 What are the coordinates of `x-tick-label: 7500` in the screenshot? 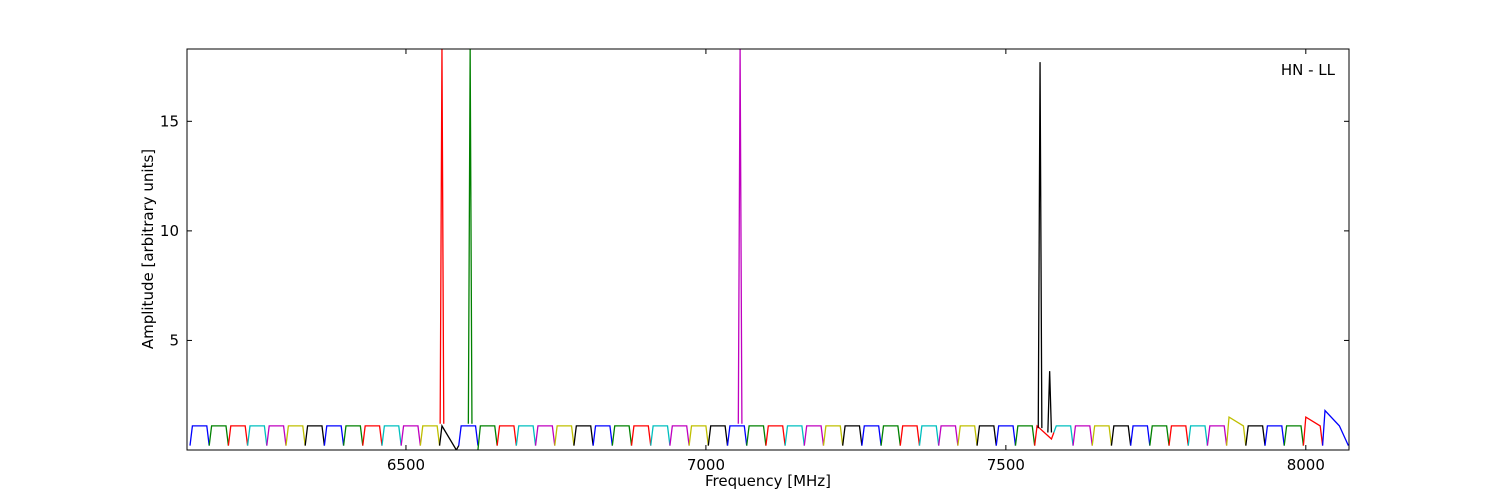 It's located at (1006, 465).